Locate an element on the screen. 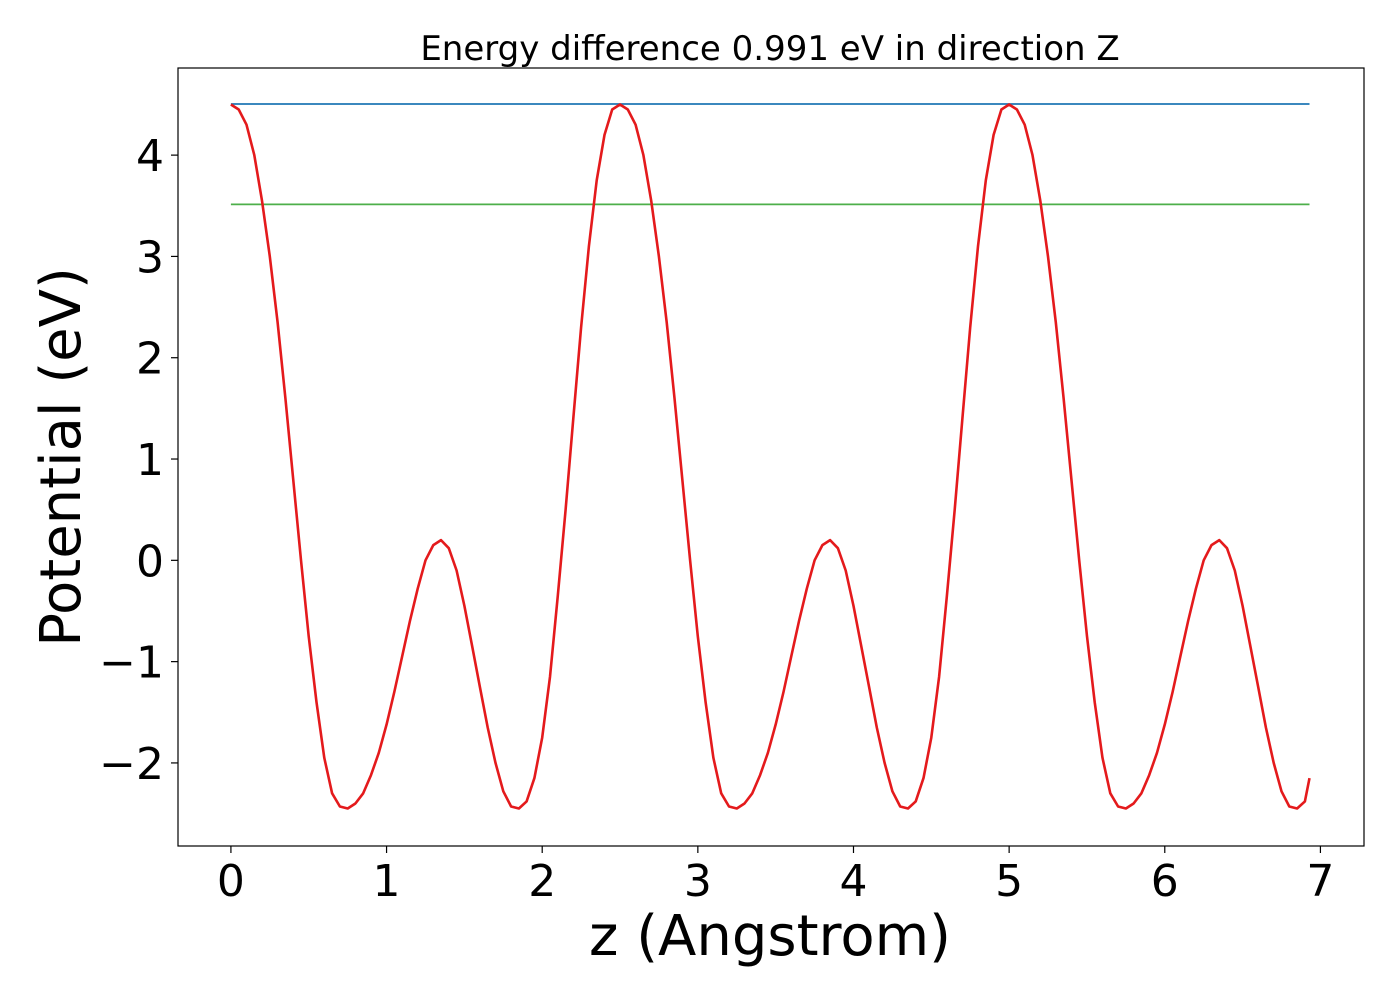 This screenshot has height=1000, width=1400. x-axis: 0 1 2 3 4 5 6 7 is located at coordinates (775, 876).